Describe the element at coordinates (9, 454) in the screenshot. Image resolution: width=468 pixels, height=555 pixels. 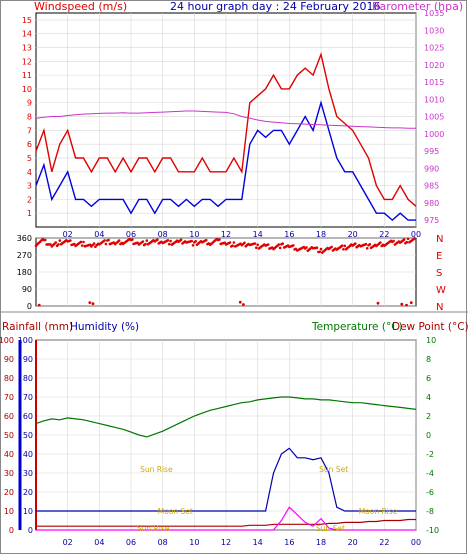
I see `rain-tick-label: 40` at that location.